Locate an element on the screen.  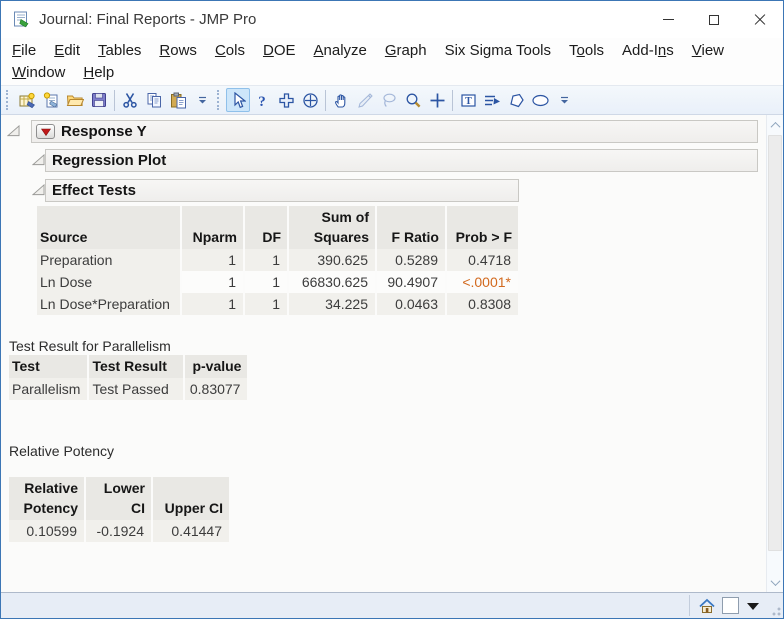
crosshair-tool-button is located at coordinates (437, 100).